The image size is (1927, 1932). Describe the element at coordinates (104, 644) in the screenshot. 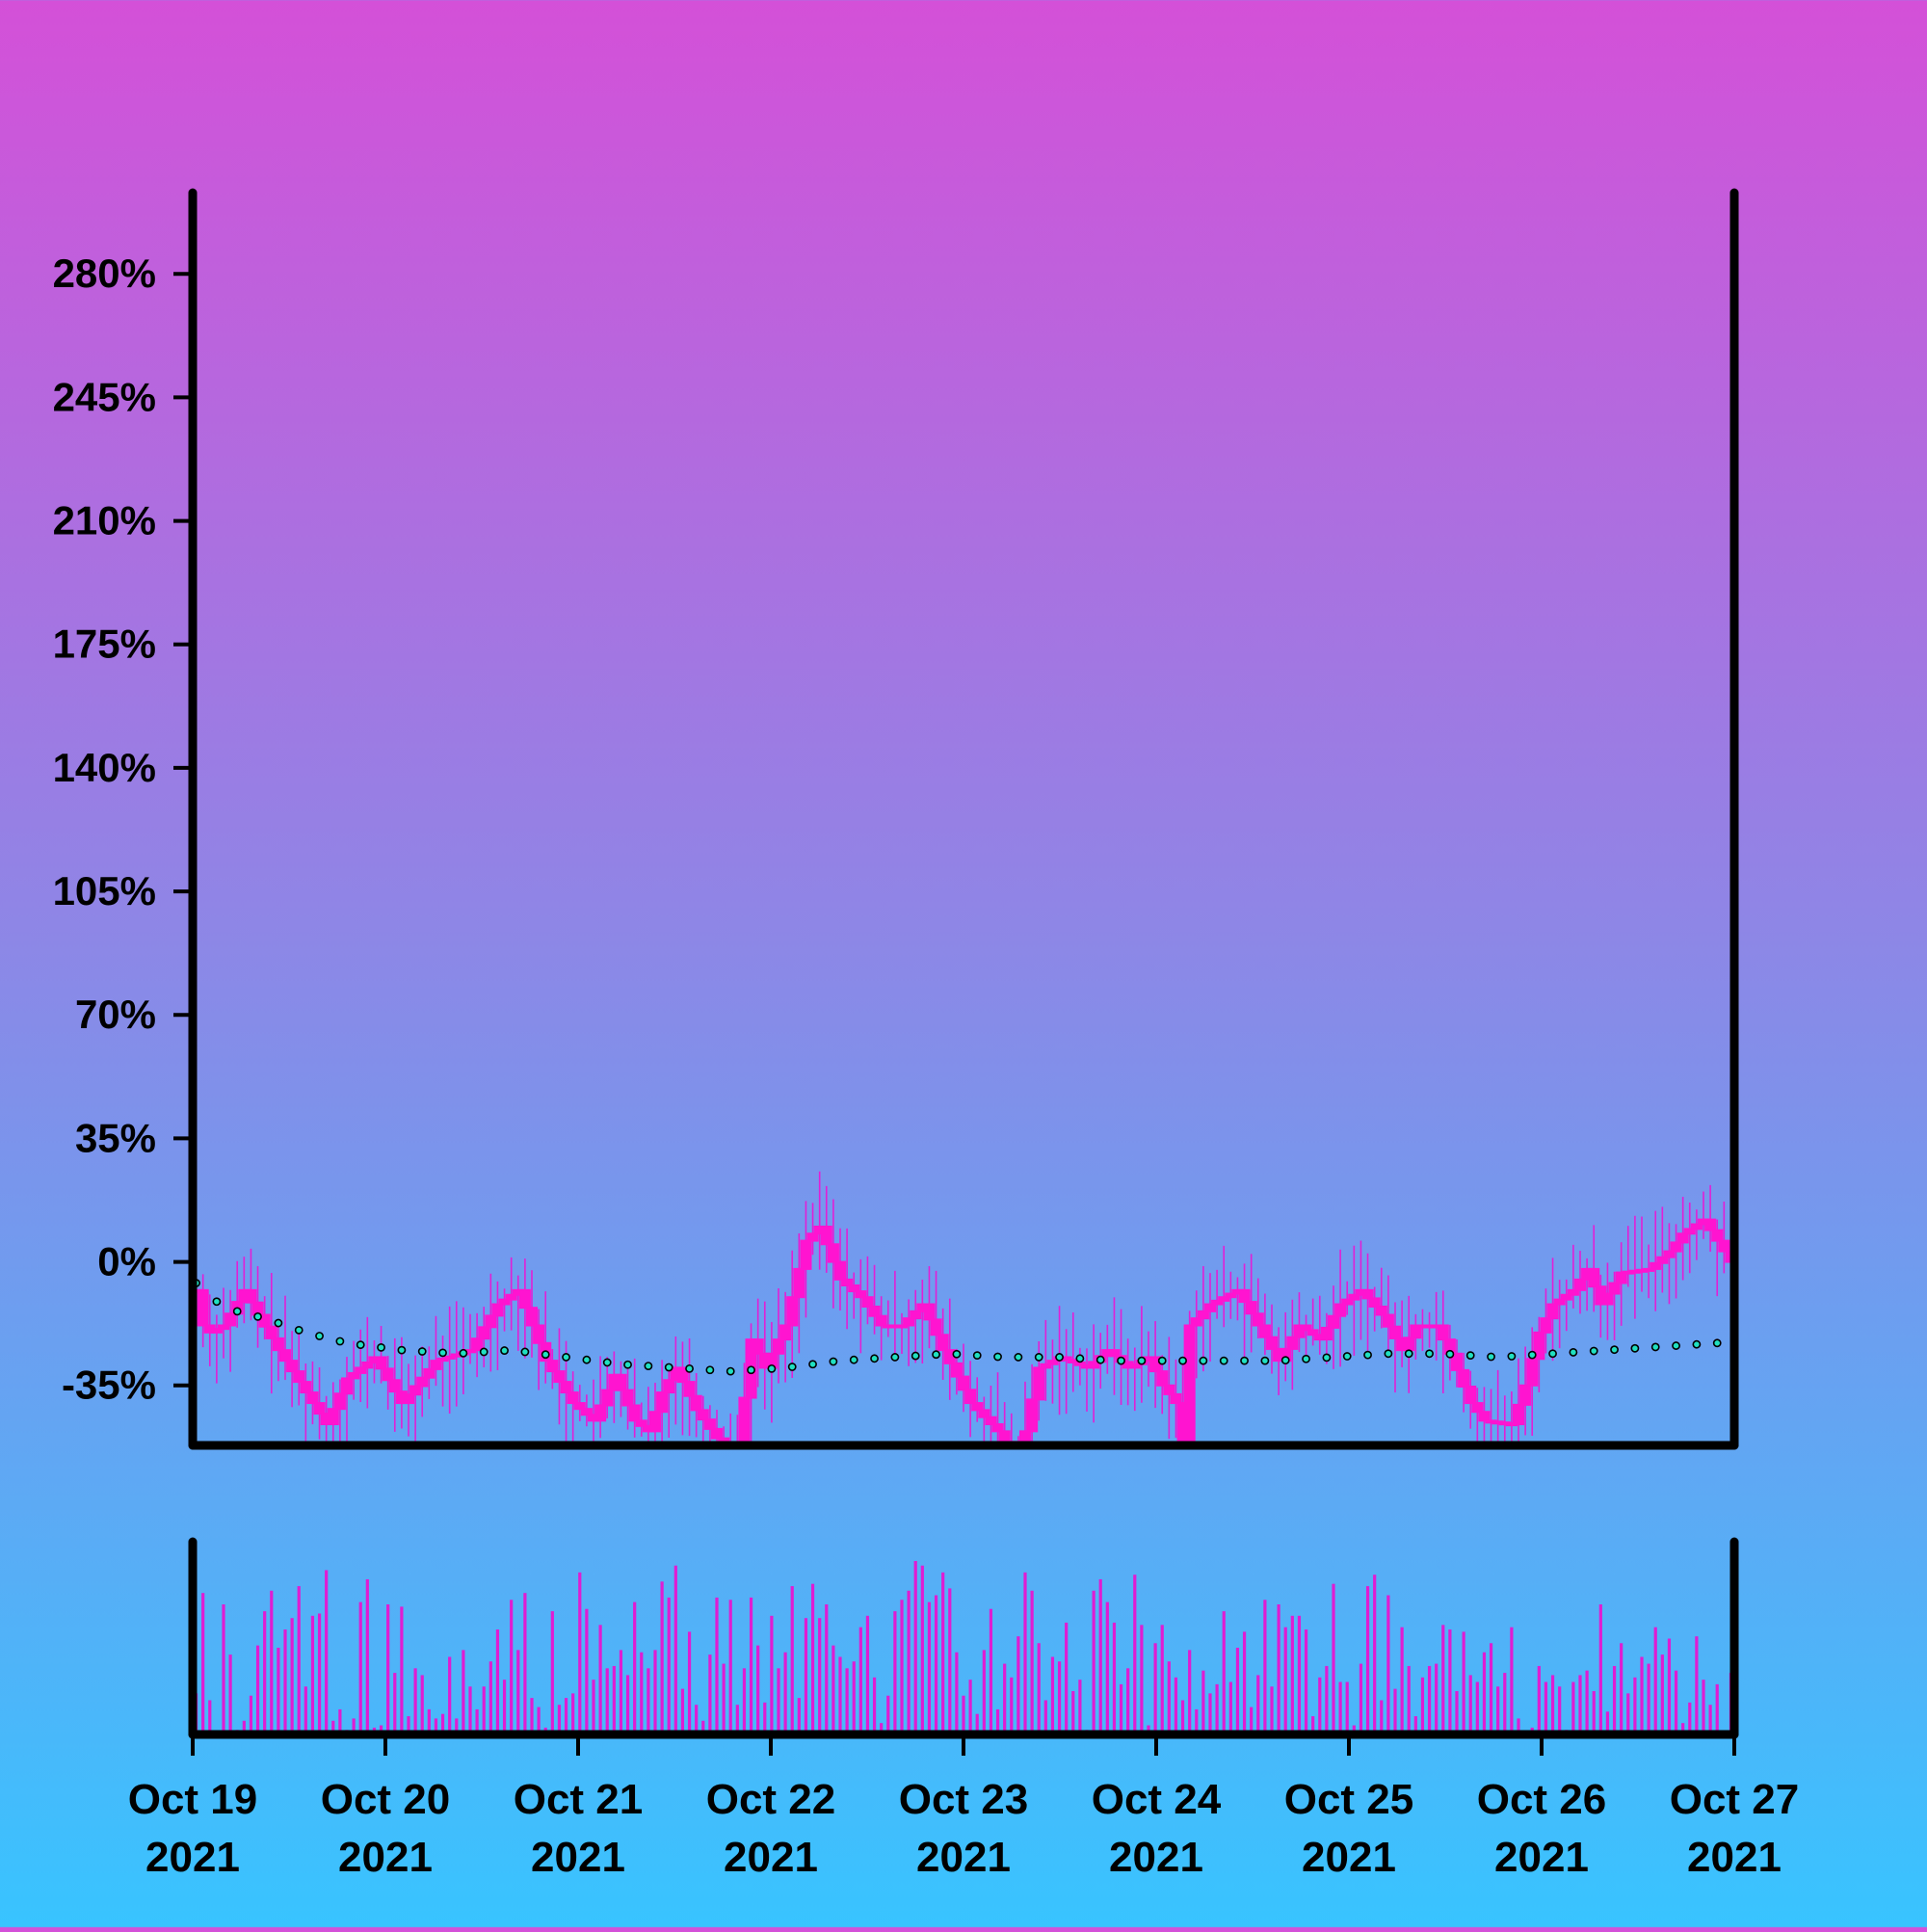

I see `y-tick-label: 175%` at that location.